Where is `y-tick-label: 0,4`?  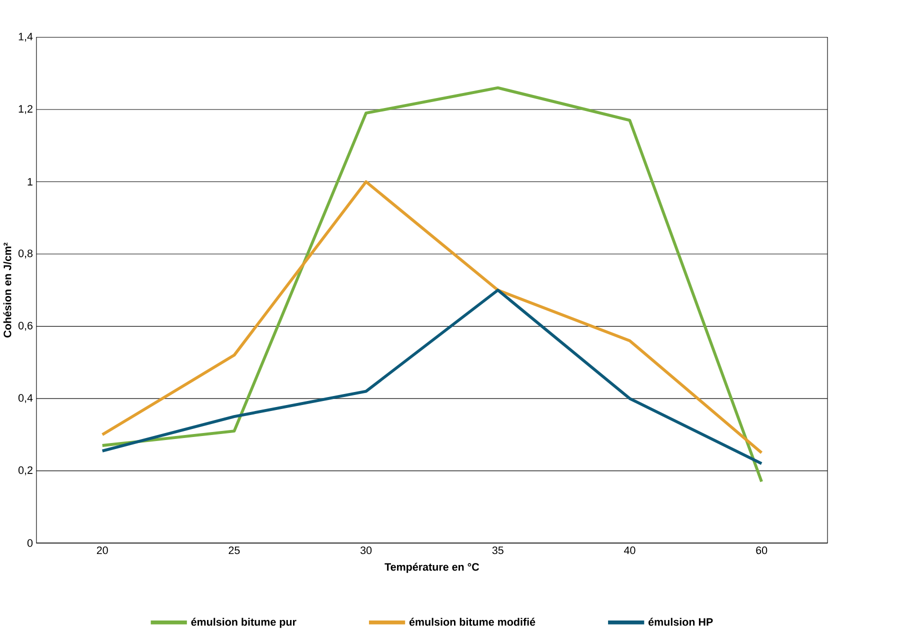
y-tick-label: 0,4 is located at coordinates (25, 398).